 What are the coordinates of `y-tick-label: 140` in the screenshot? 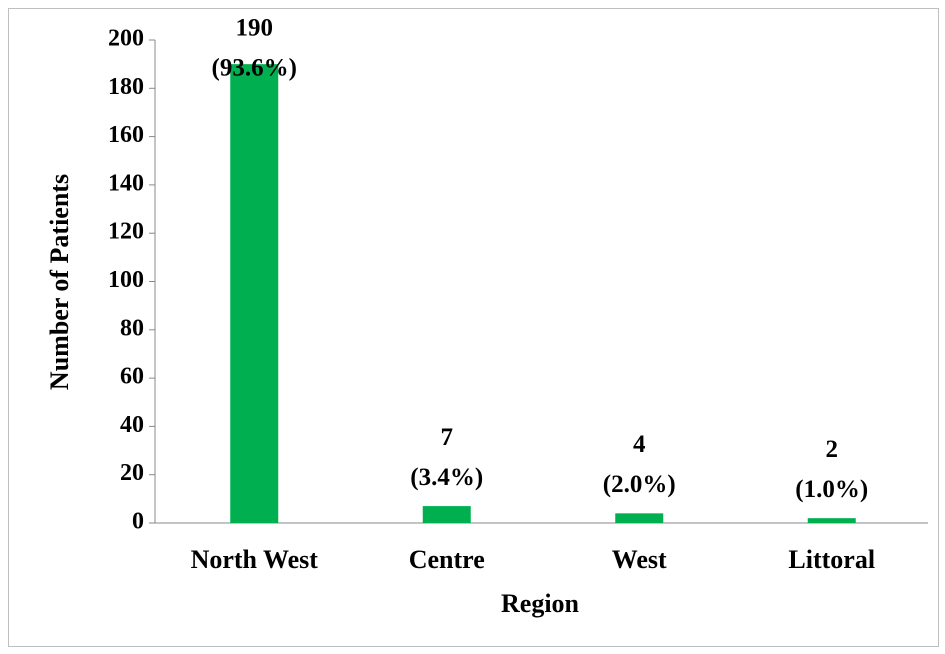 It's located at (126, 183).